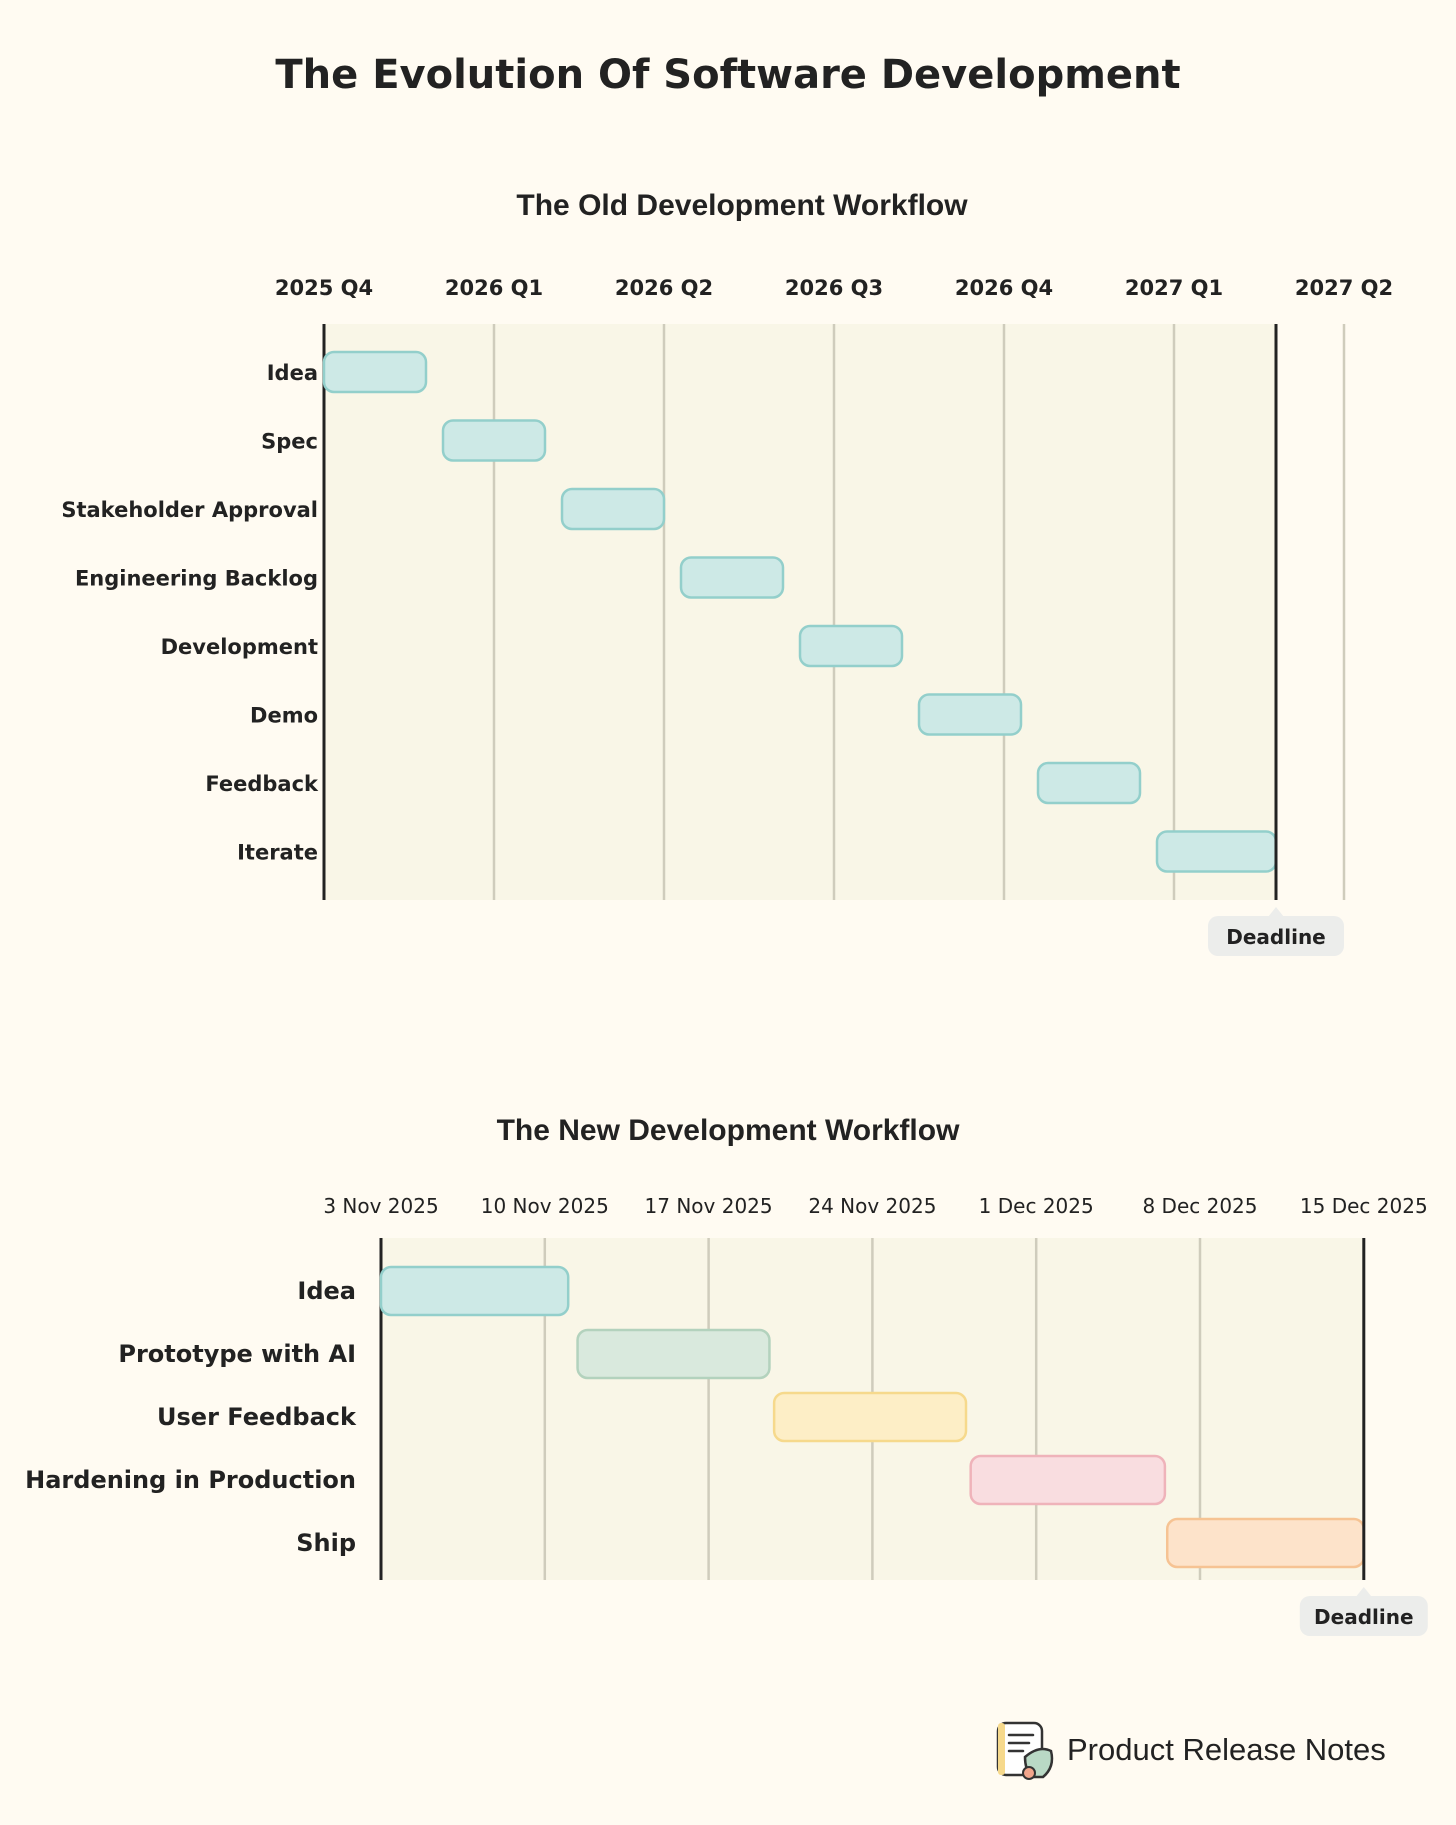 This screenshot has width=1456, height=1825. I want to click on x-tick-label: 2026 Q4, so click(1004, 288).